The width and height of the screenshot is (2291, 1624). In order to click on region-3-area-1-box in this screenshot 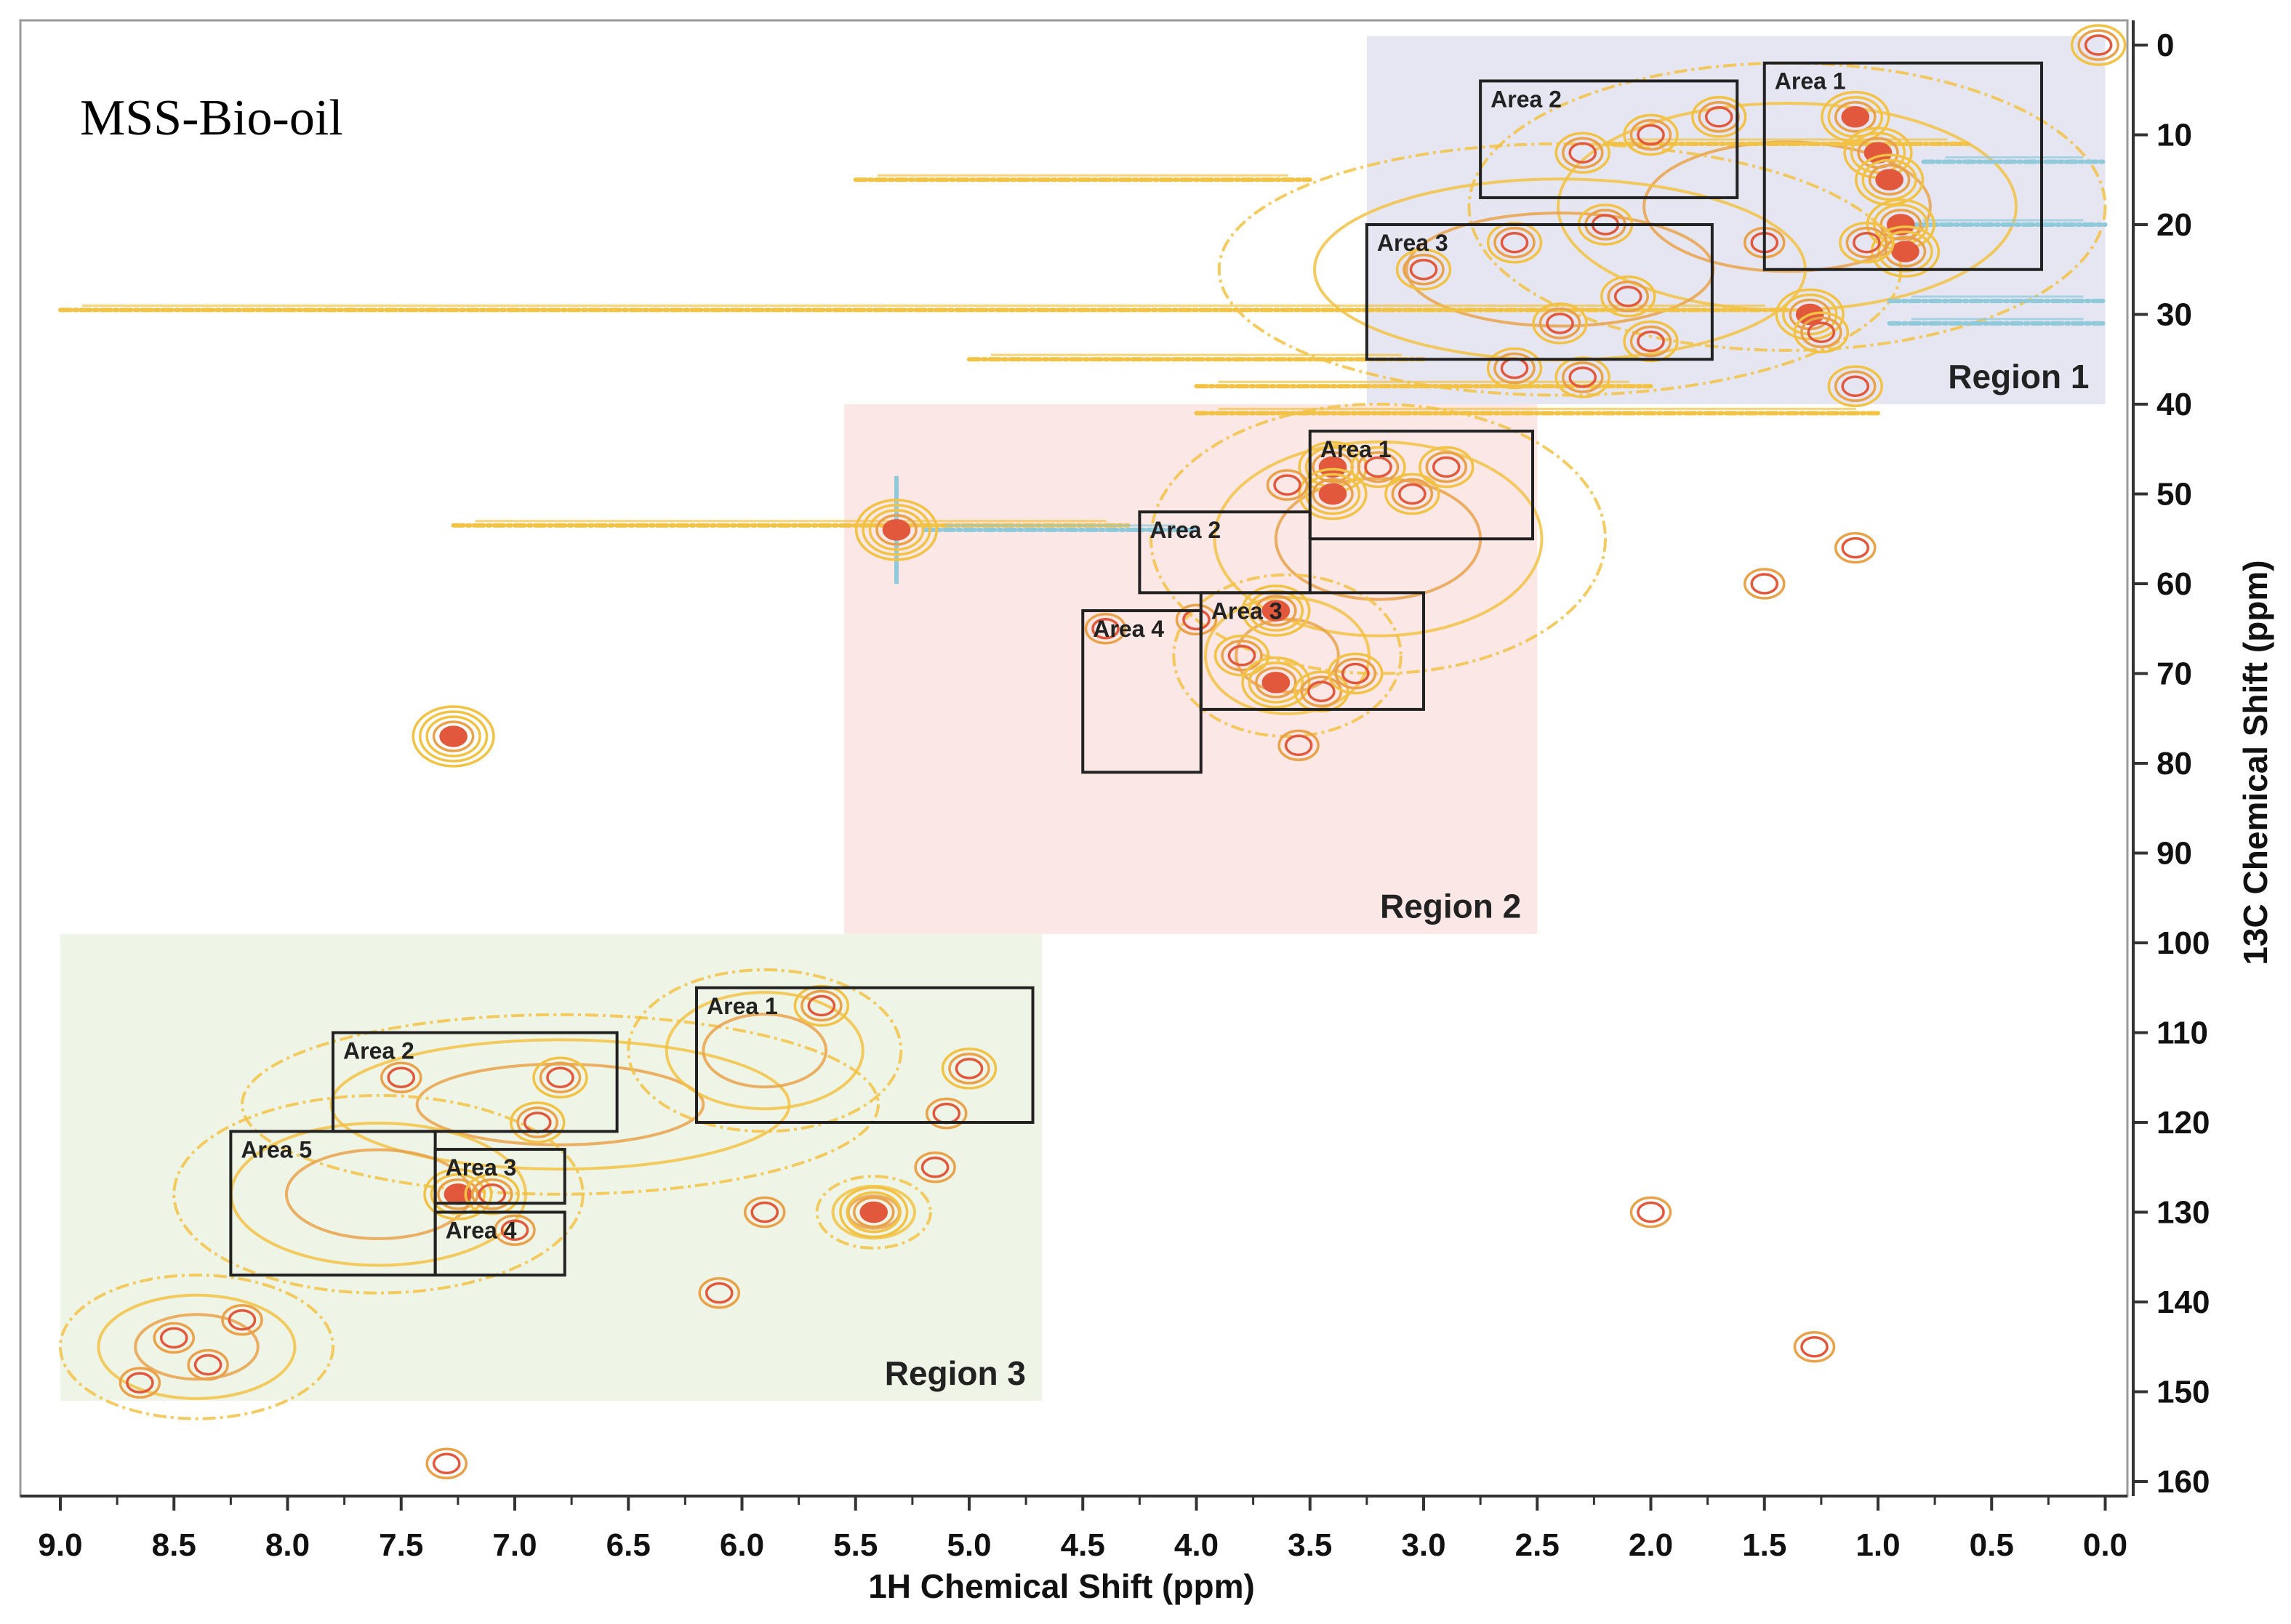, I will do `click(865, 1055)`.